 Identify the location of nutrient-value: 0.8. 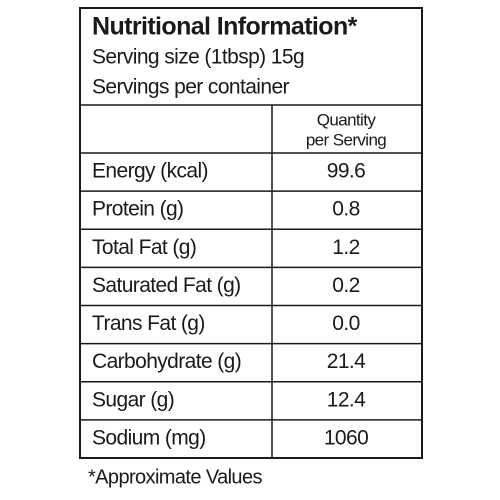
(345, 209).